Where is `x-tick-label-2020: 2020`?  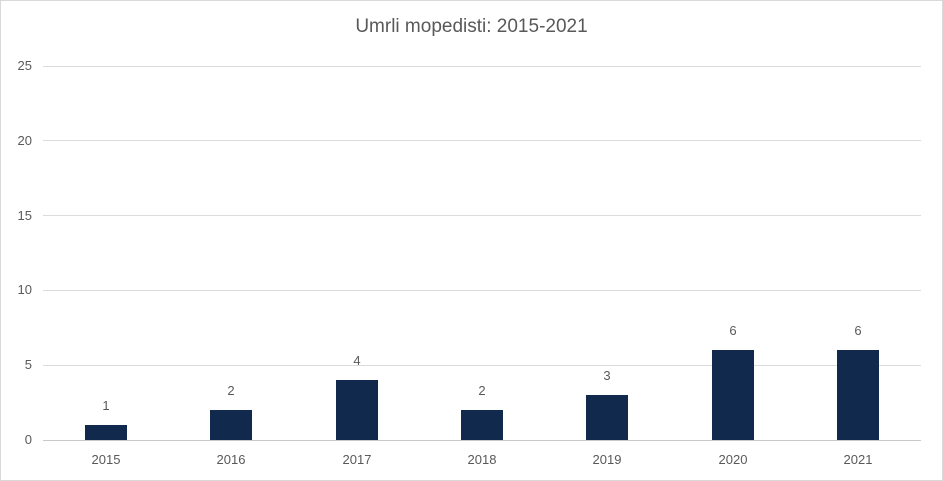
x-tick-label-2020: 2020 is located at coordinates (733, 459).